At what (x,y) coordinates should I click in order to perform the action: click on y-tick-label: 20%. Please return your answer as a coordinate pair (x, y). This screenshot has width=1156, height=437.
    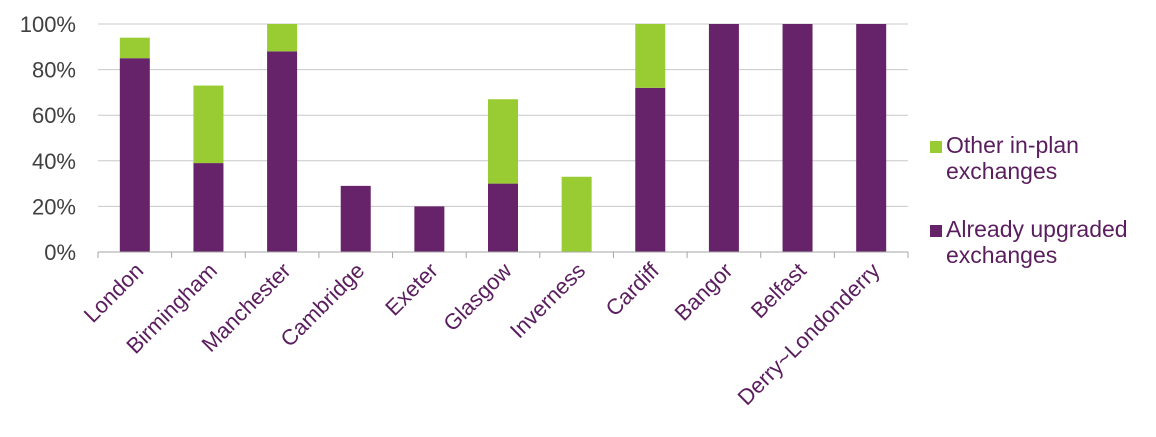
    Looking at the image, I should click on (54, 206).